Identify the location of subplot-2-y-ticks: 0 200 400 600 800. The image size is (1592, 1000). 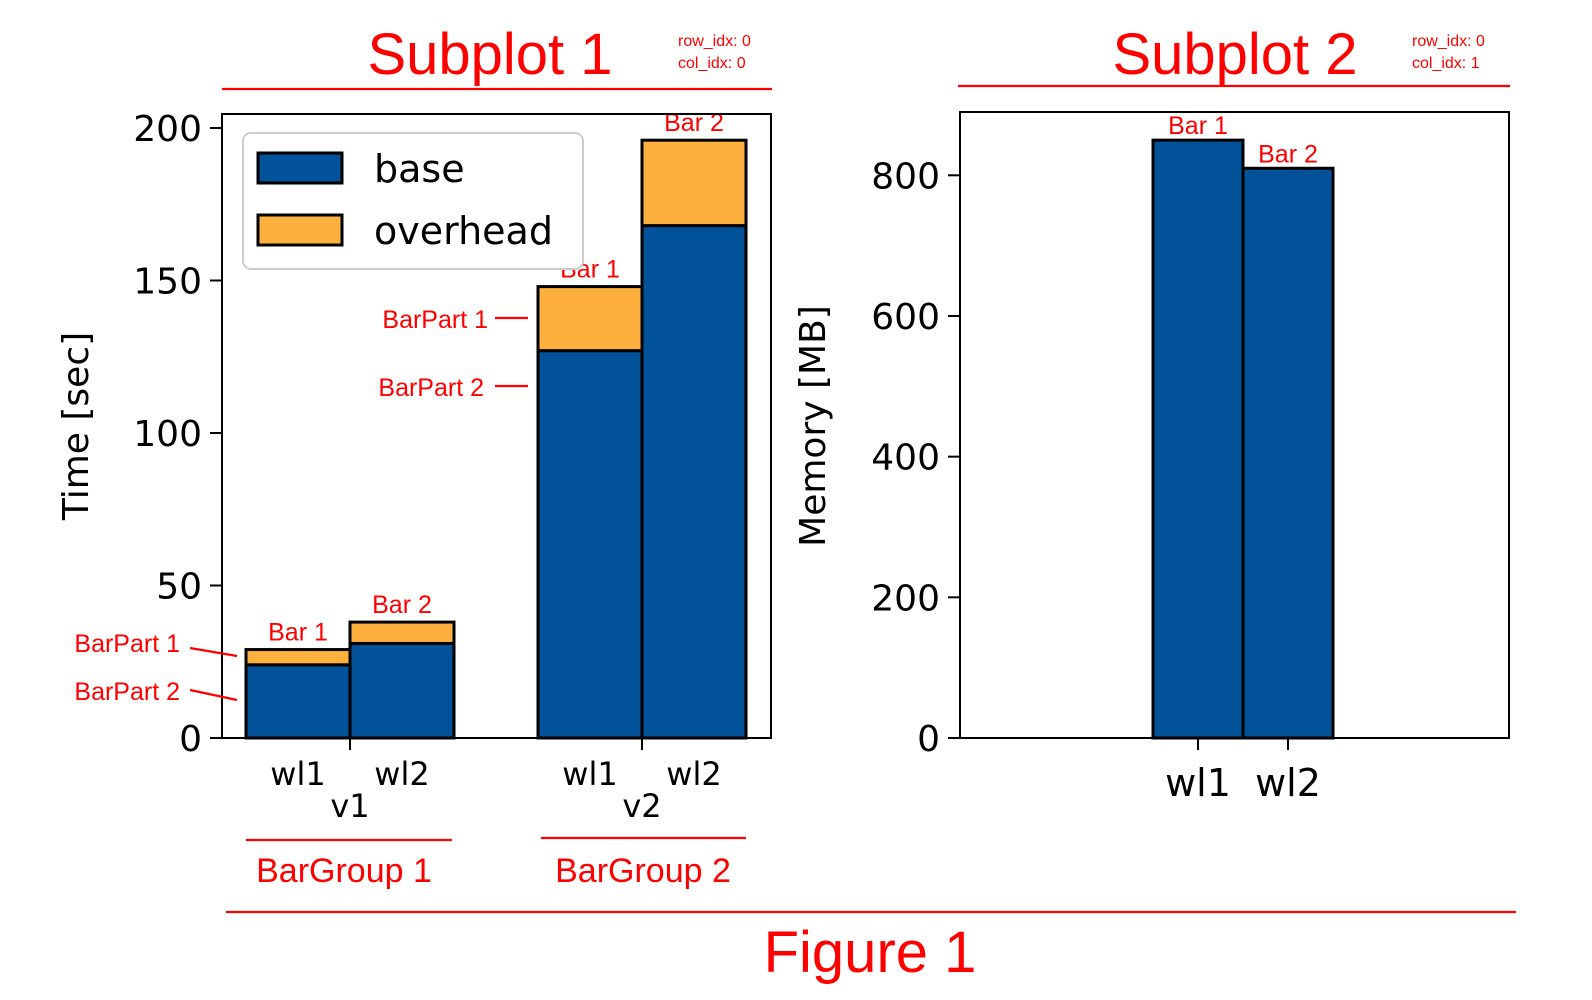
(915, 458).